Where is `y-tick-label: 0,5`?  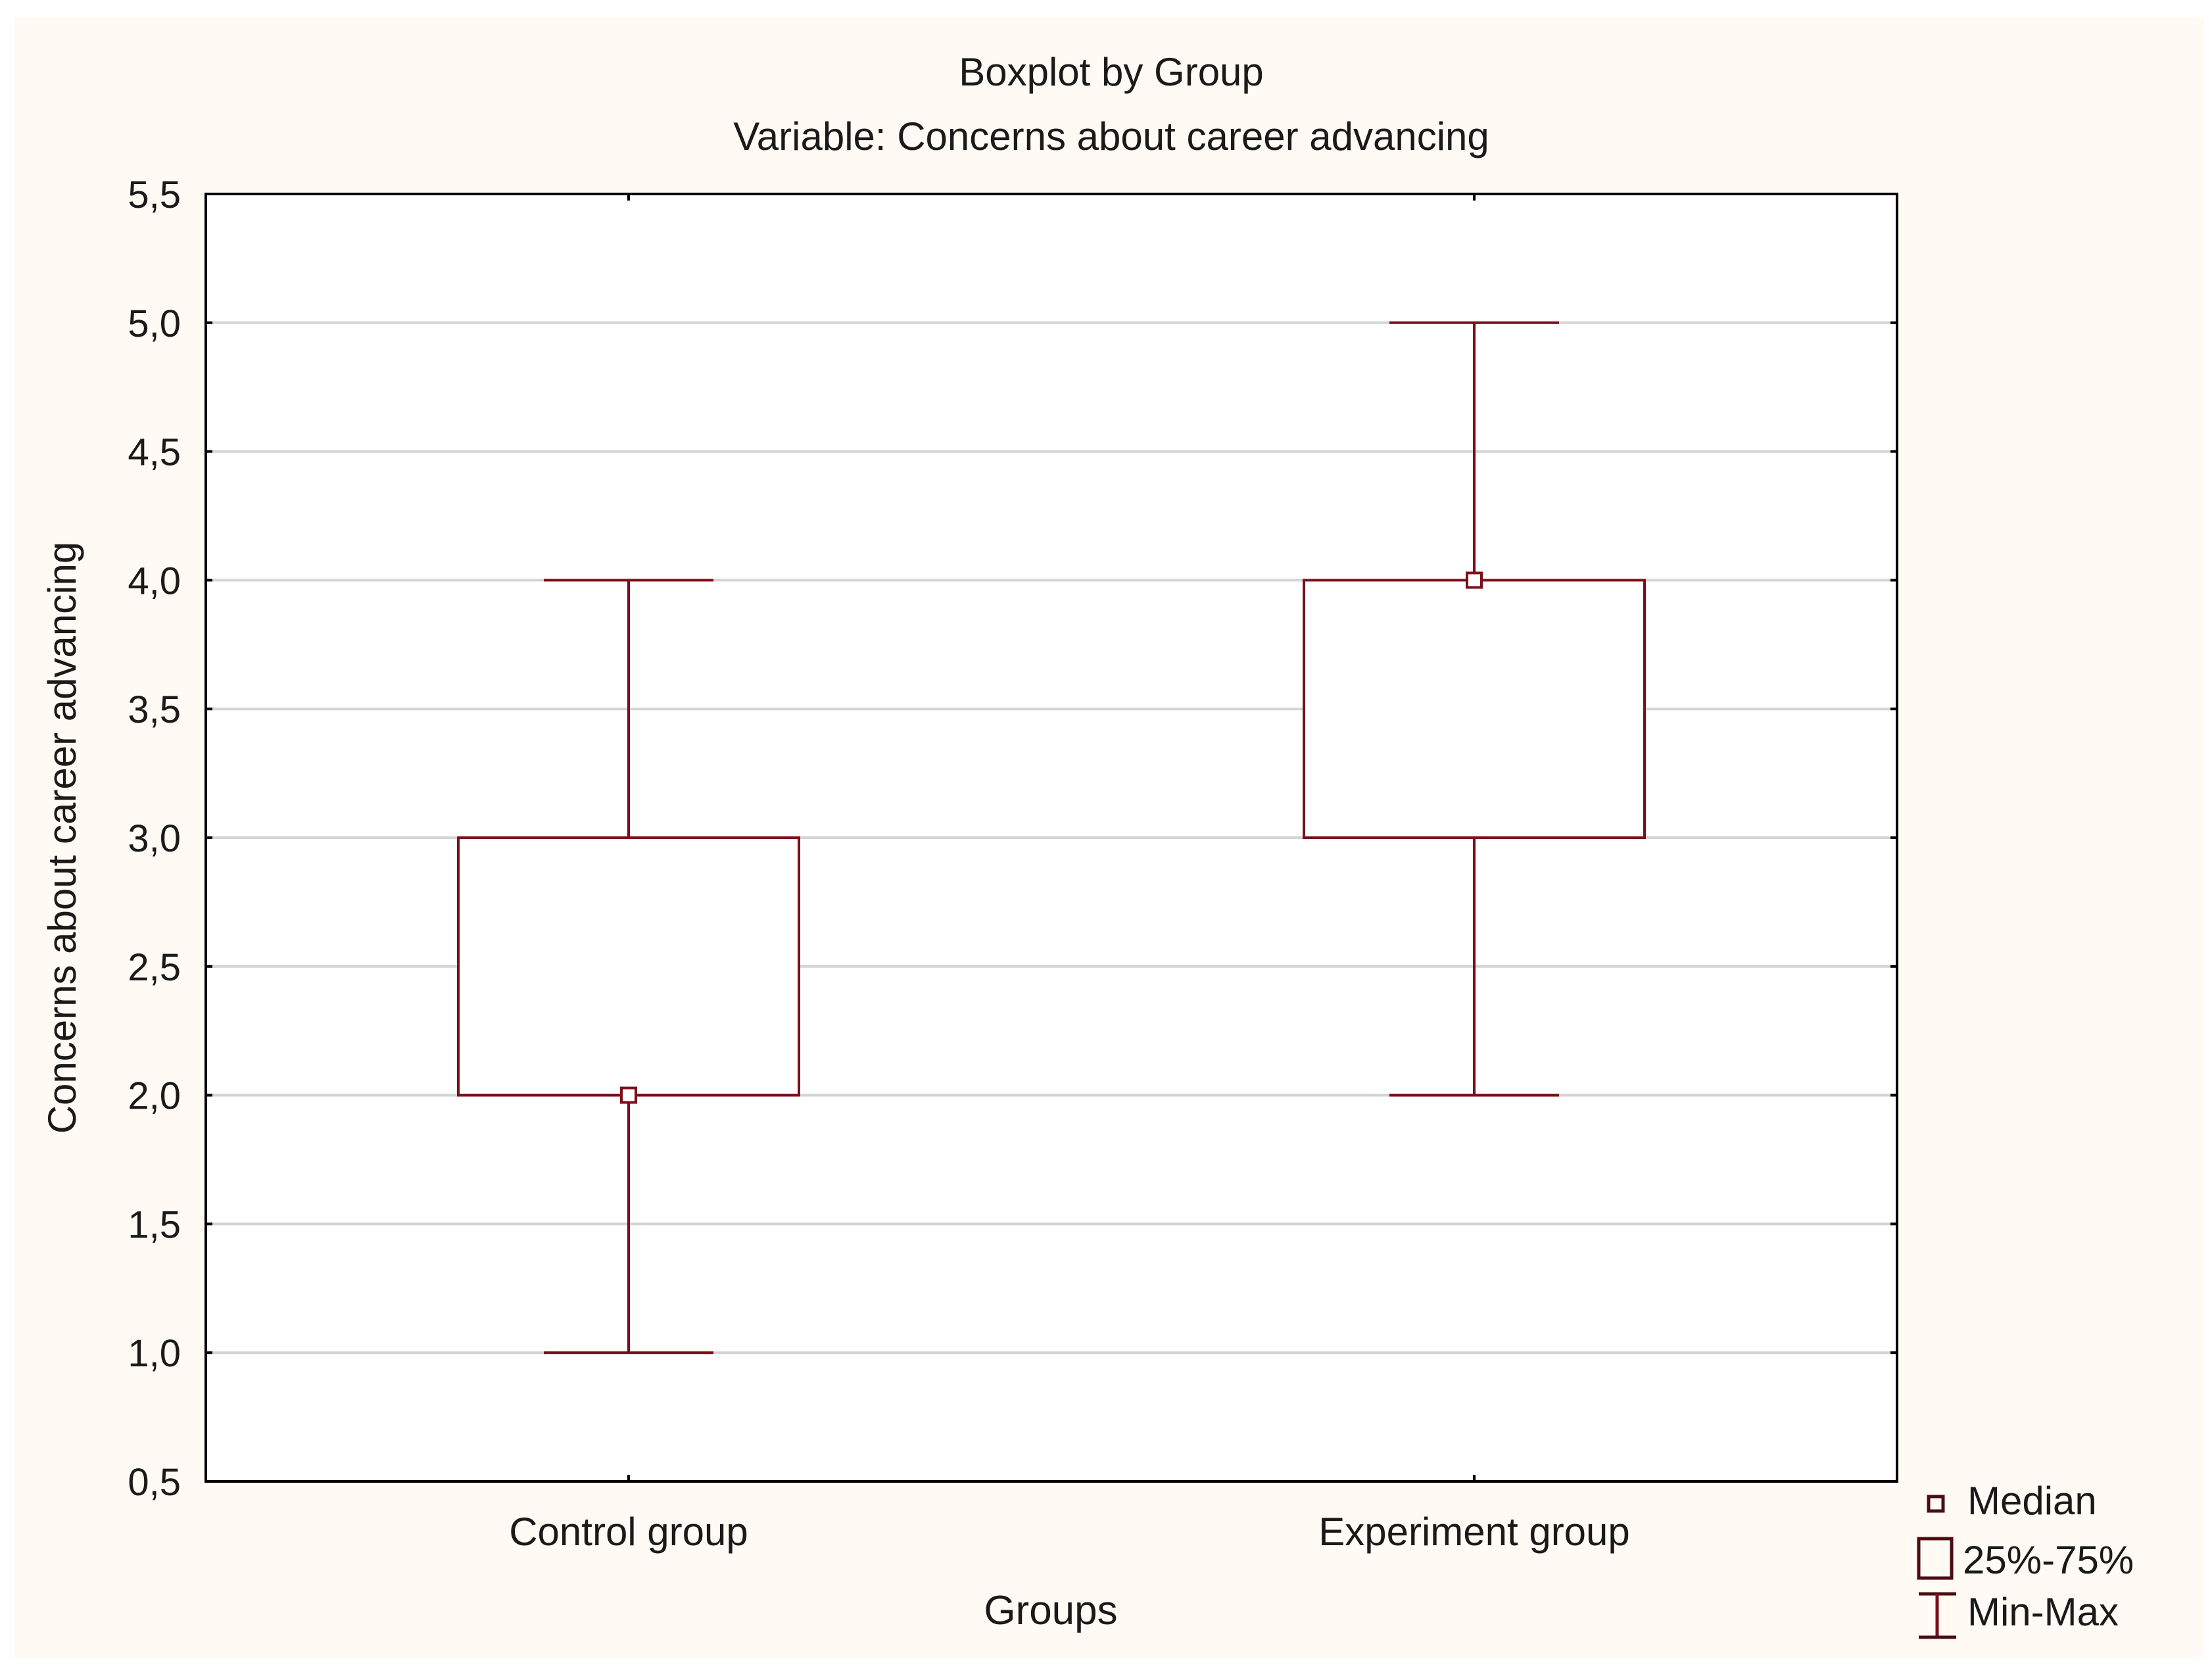 y-tick-label: 0,5 is located at coordinates (154, 1482).